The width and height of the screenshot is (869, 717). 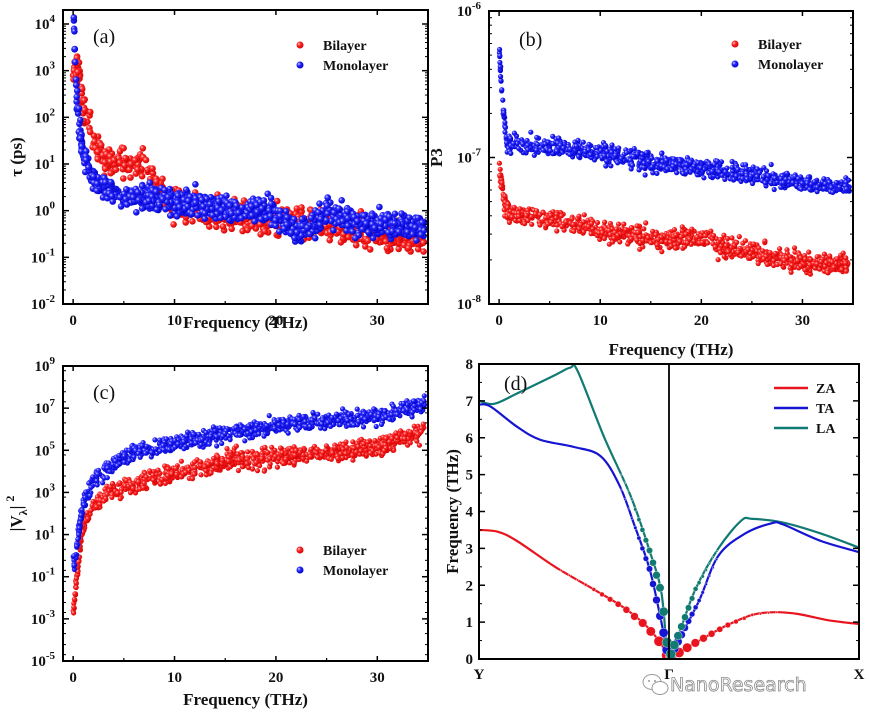 I want to click on panel-label: (b), so click(x=530, y=40).